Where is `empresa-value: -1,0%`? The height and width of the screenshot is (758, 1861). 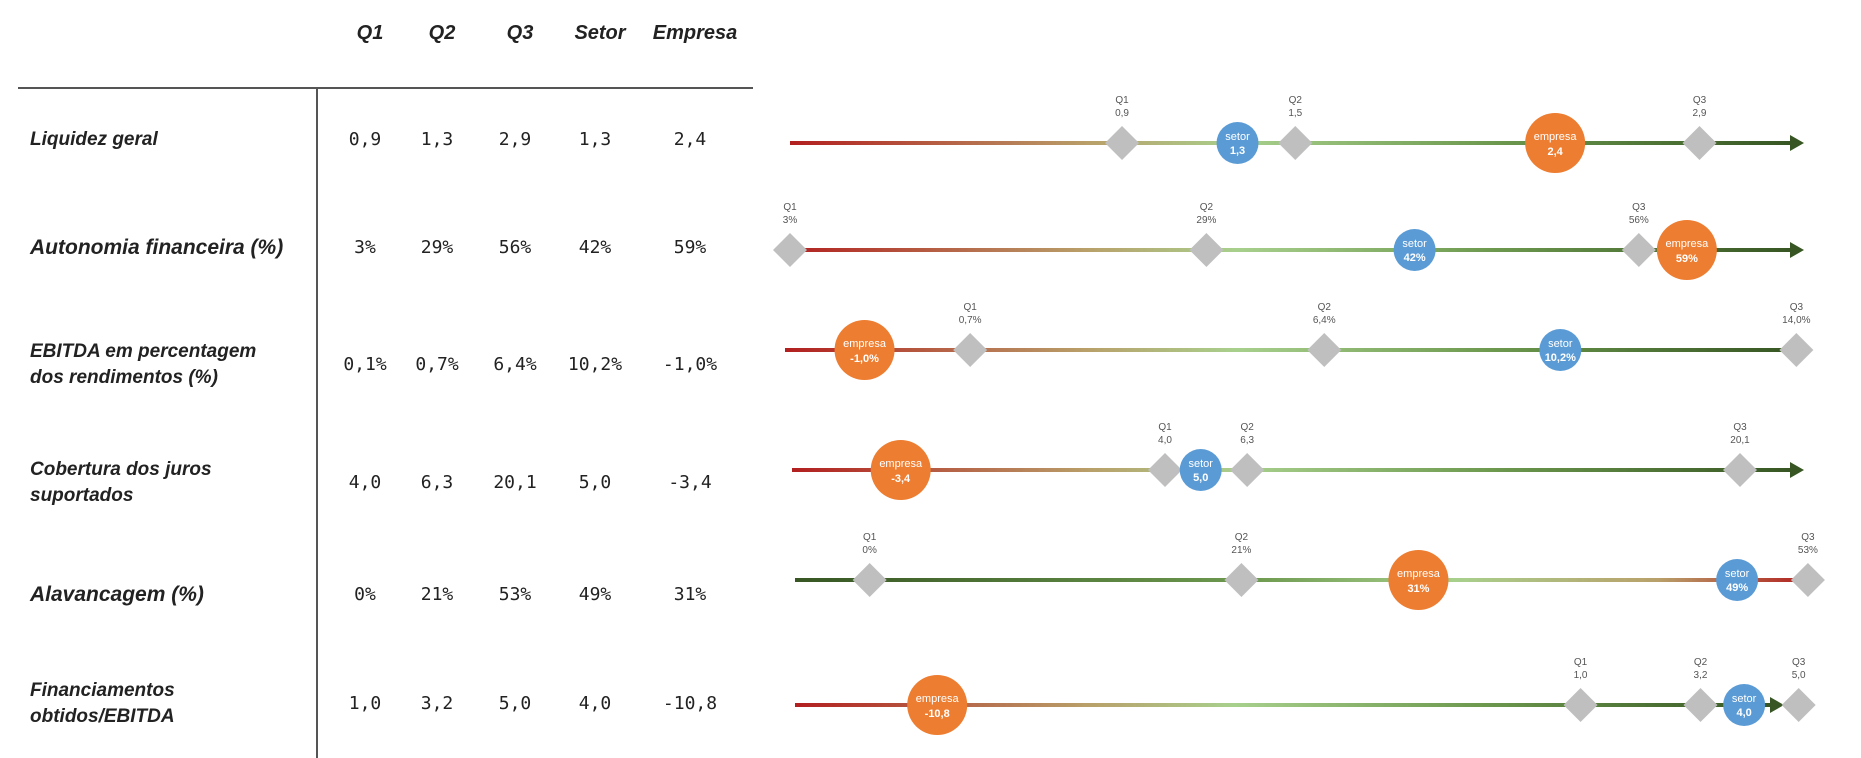 empresa-value: -1,0% is located at coordinates (864, 359).